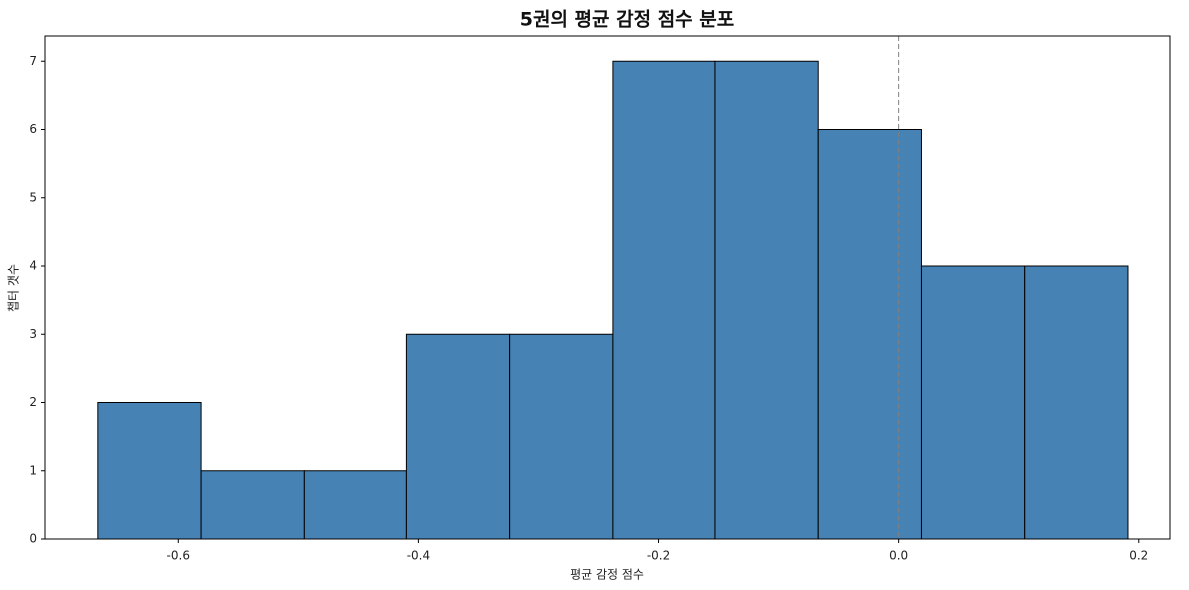 Image resolution: width=1189 pixels, height=590 pixels. I want to click on y-axis-label: 챕터 갯수, so click(13, 288).